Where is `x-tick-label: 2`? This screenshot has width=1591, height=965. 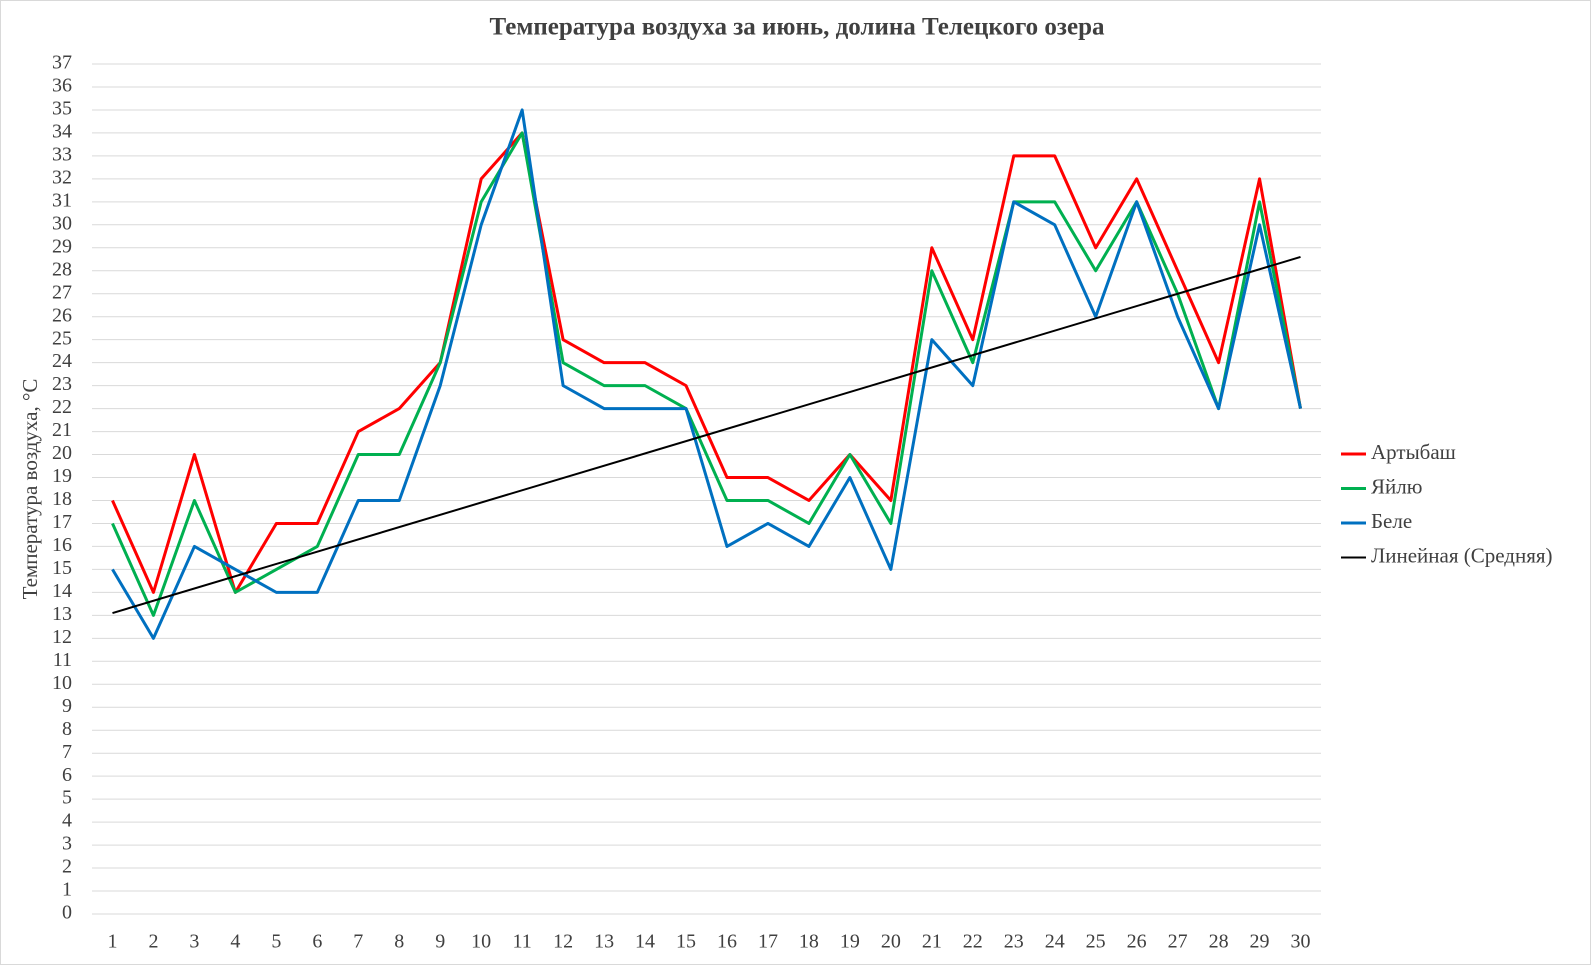 x-tick-label: 2 is located at coordinates (153, 942).